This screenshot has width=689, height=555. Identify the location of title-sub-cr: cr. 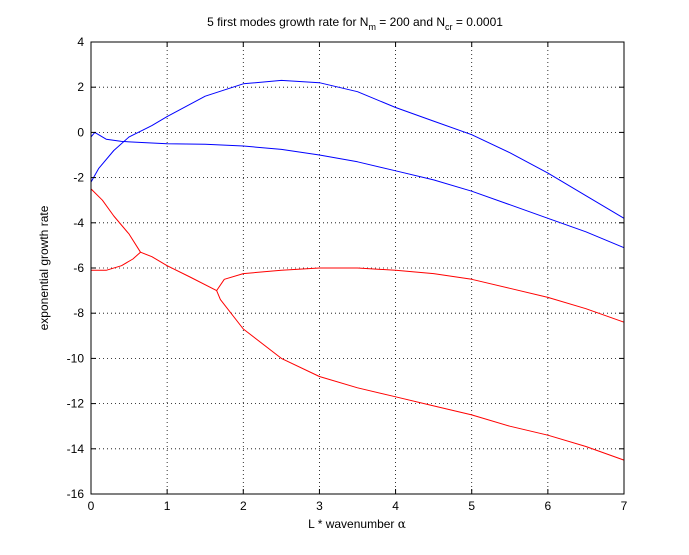
(449, 27).